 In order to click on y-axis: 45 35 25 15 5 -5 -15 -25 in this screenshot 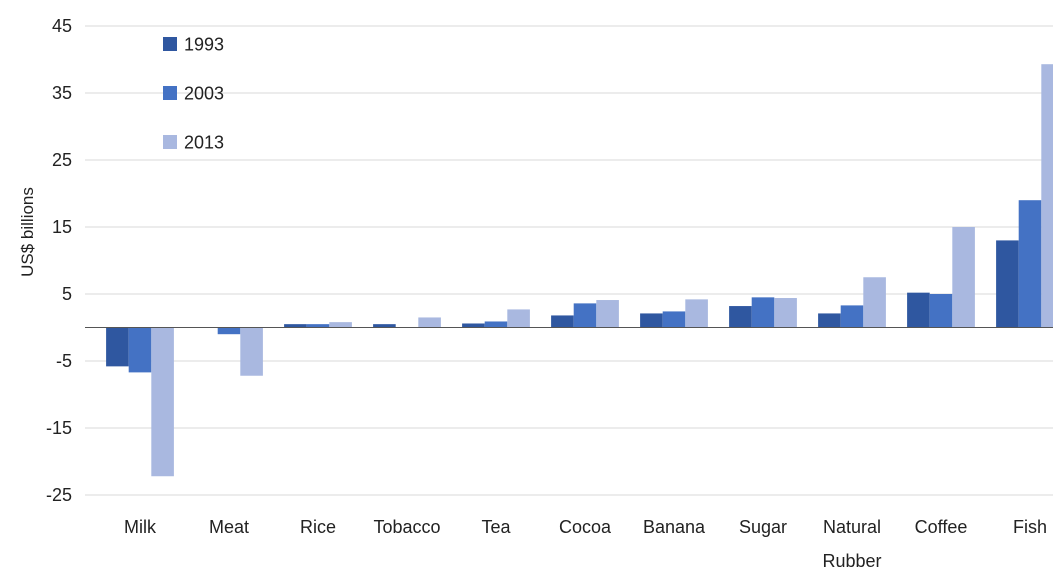, I will do `click(59, 260)`.